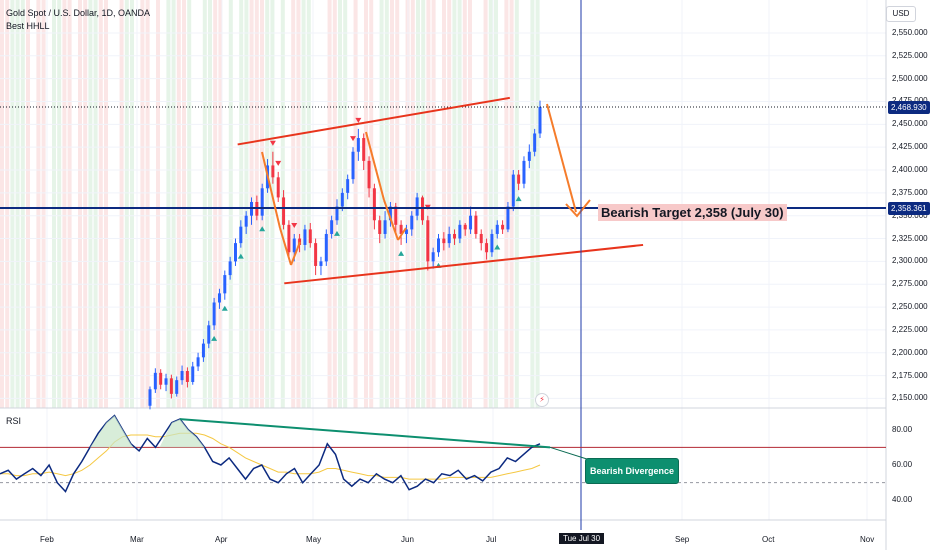 The height and width of the screenshot is (550, 932). Describe the element at coordinates (768, 539) in the screenshot. I see `time-tick-label: Oct` at that location.